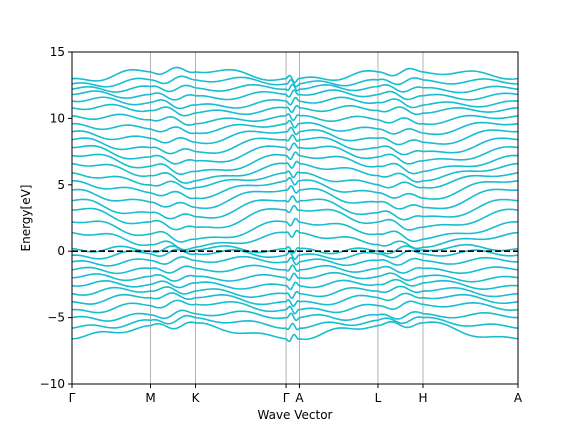 This screenshot has height=432, width=576. What do you see at coordinates (378, 398) in the screenshot?
I see `x-tick-label-5: L` at bounding box center [378, 398].